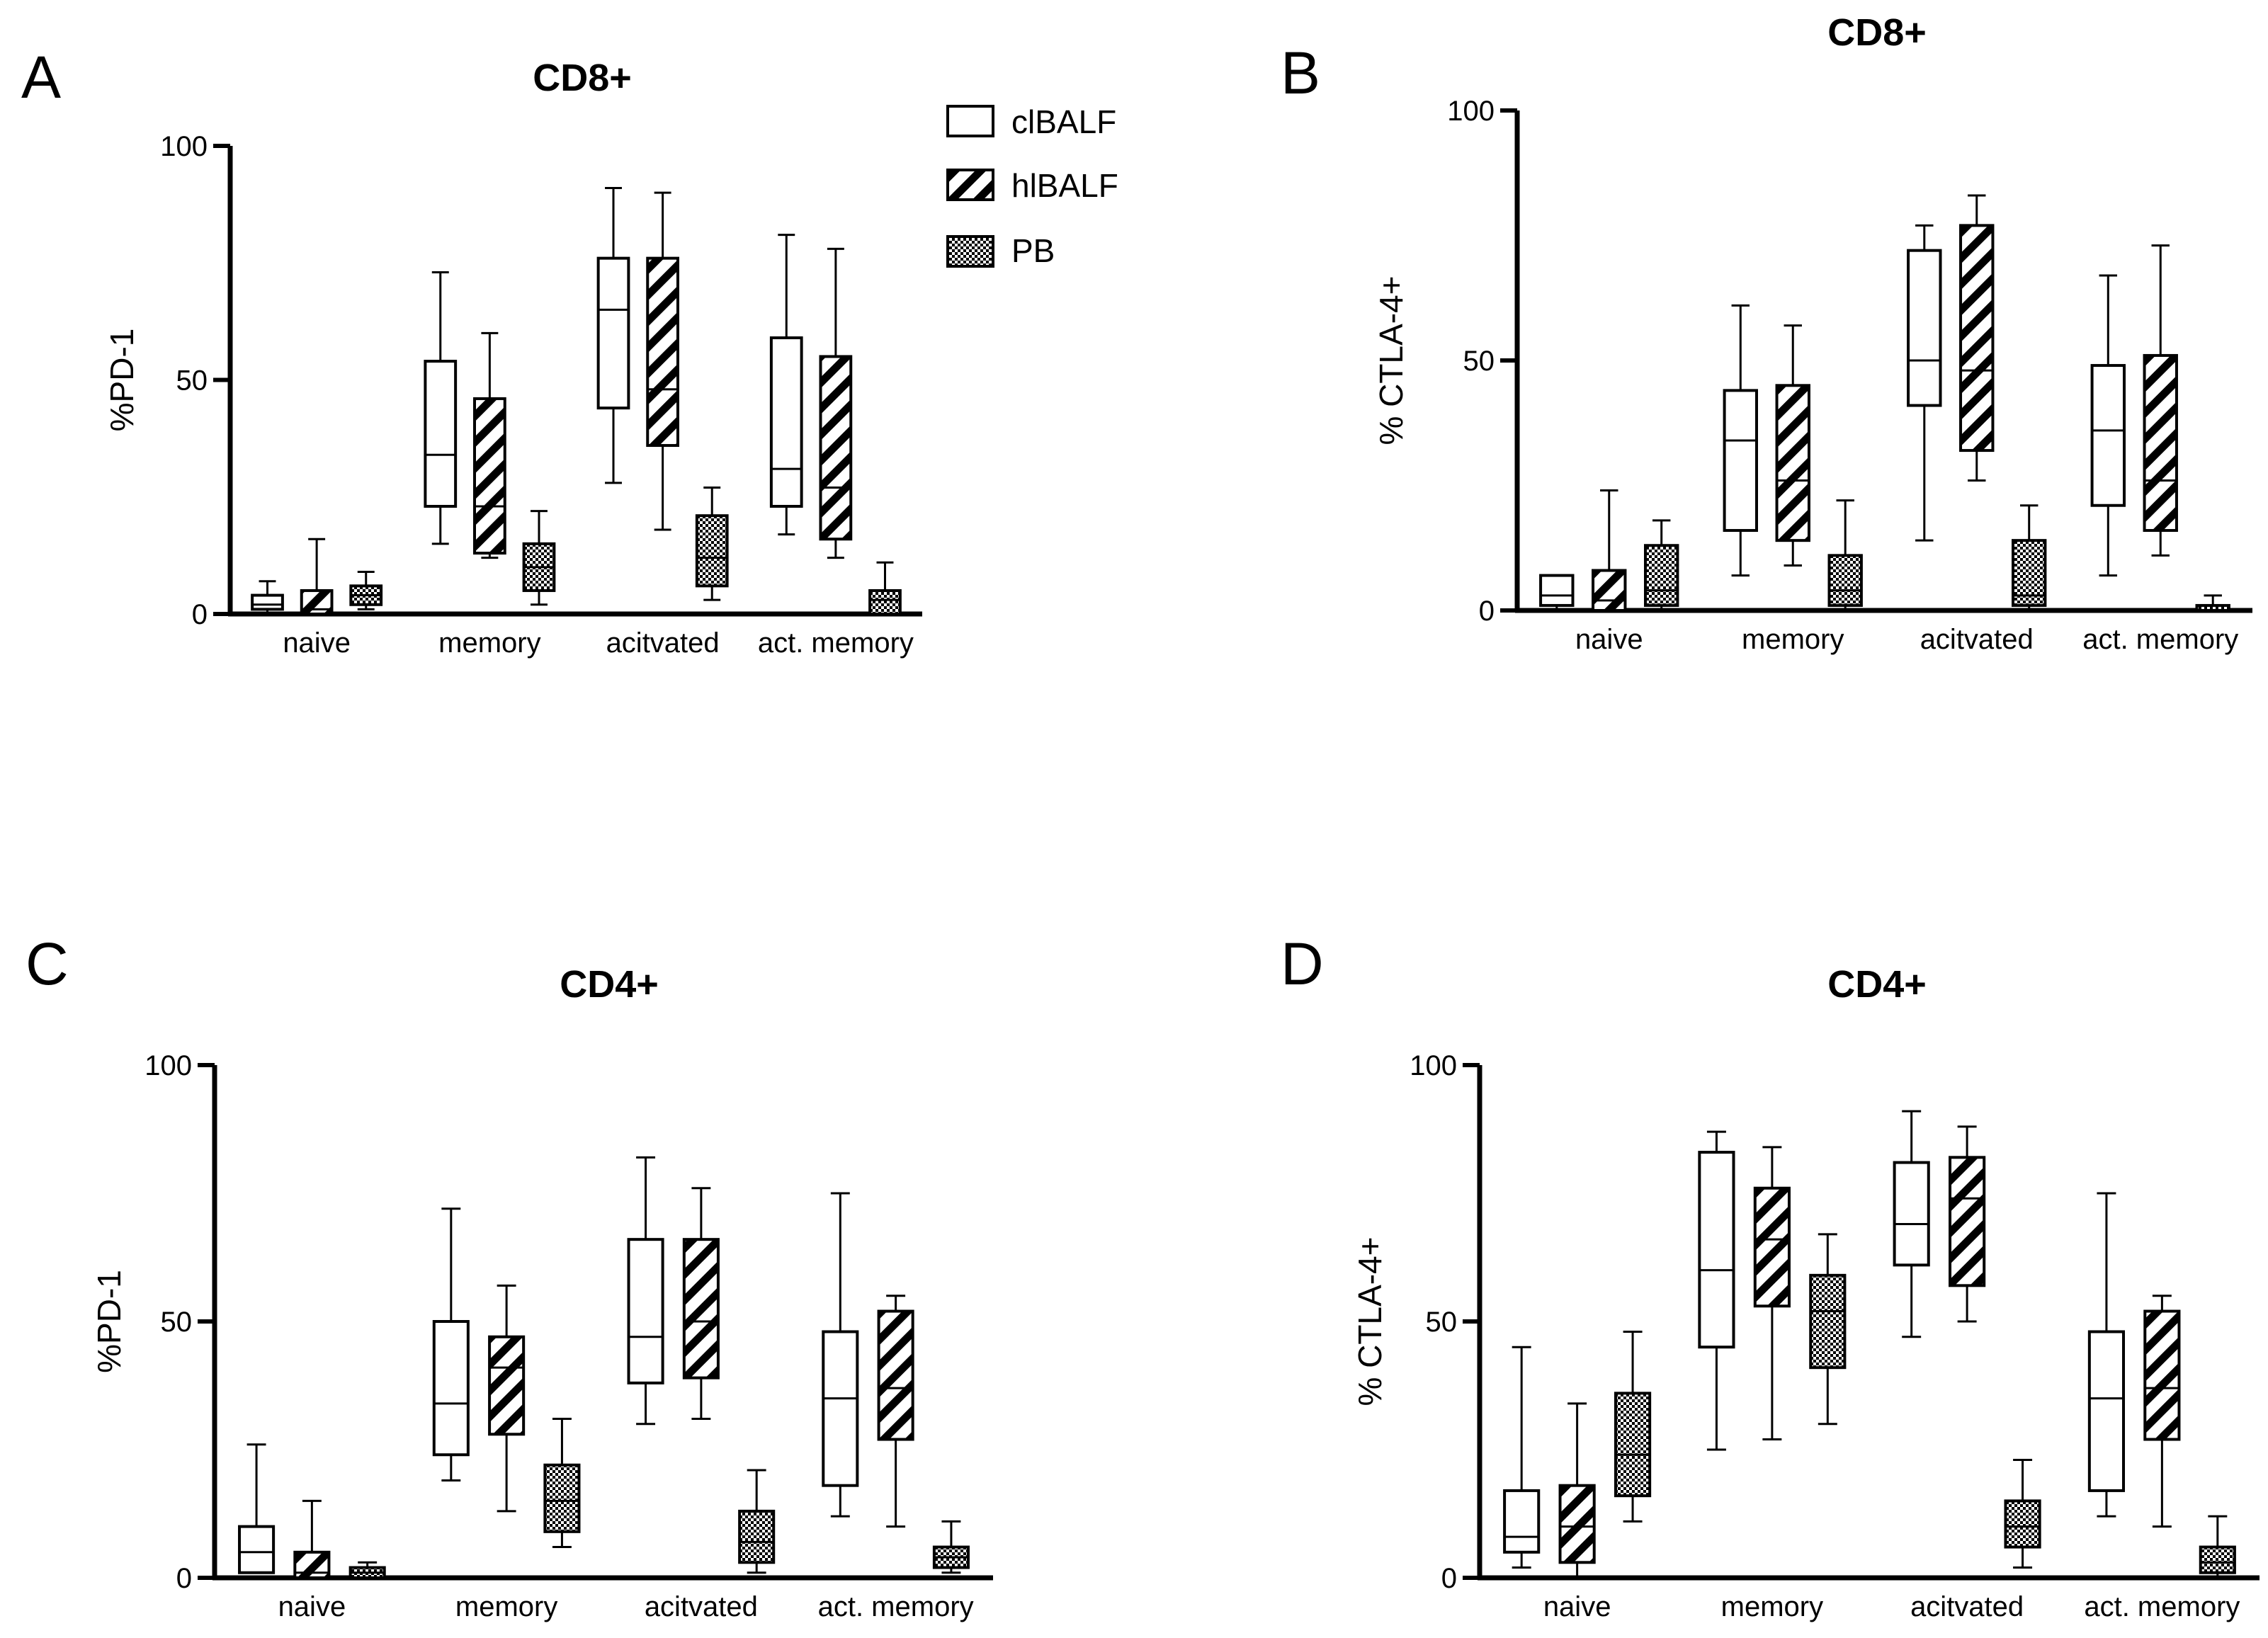 Image resolution: width=2268 pixels, height=1638 pixels. Describe the element at coordinates (1369, 1321) in the screenshot. I see `y-axis-label-d: % CTLA-4+` at that location.